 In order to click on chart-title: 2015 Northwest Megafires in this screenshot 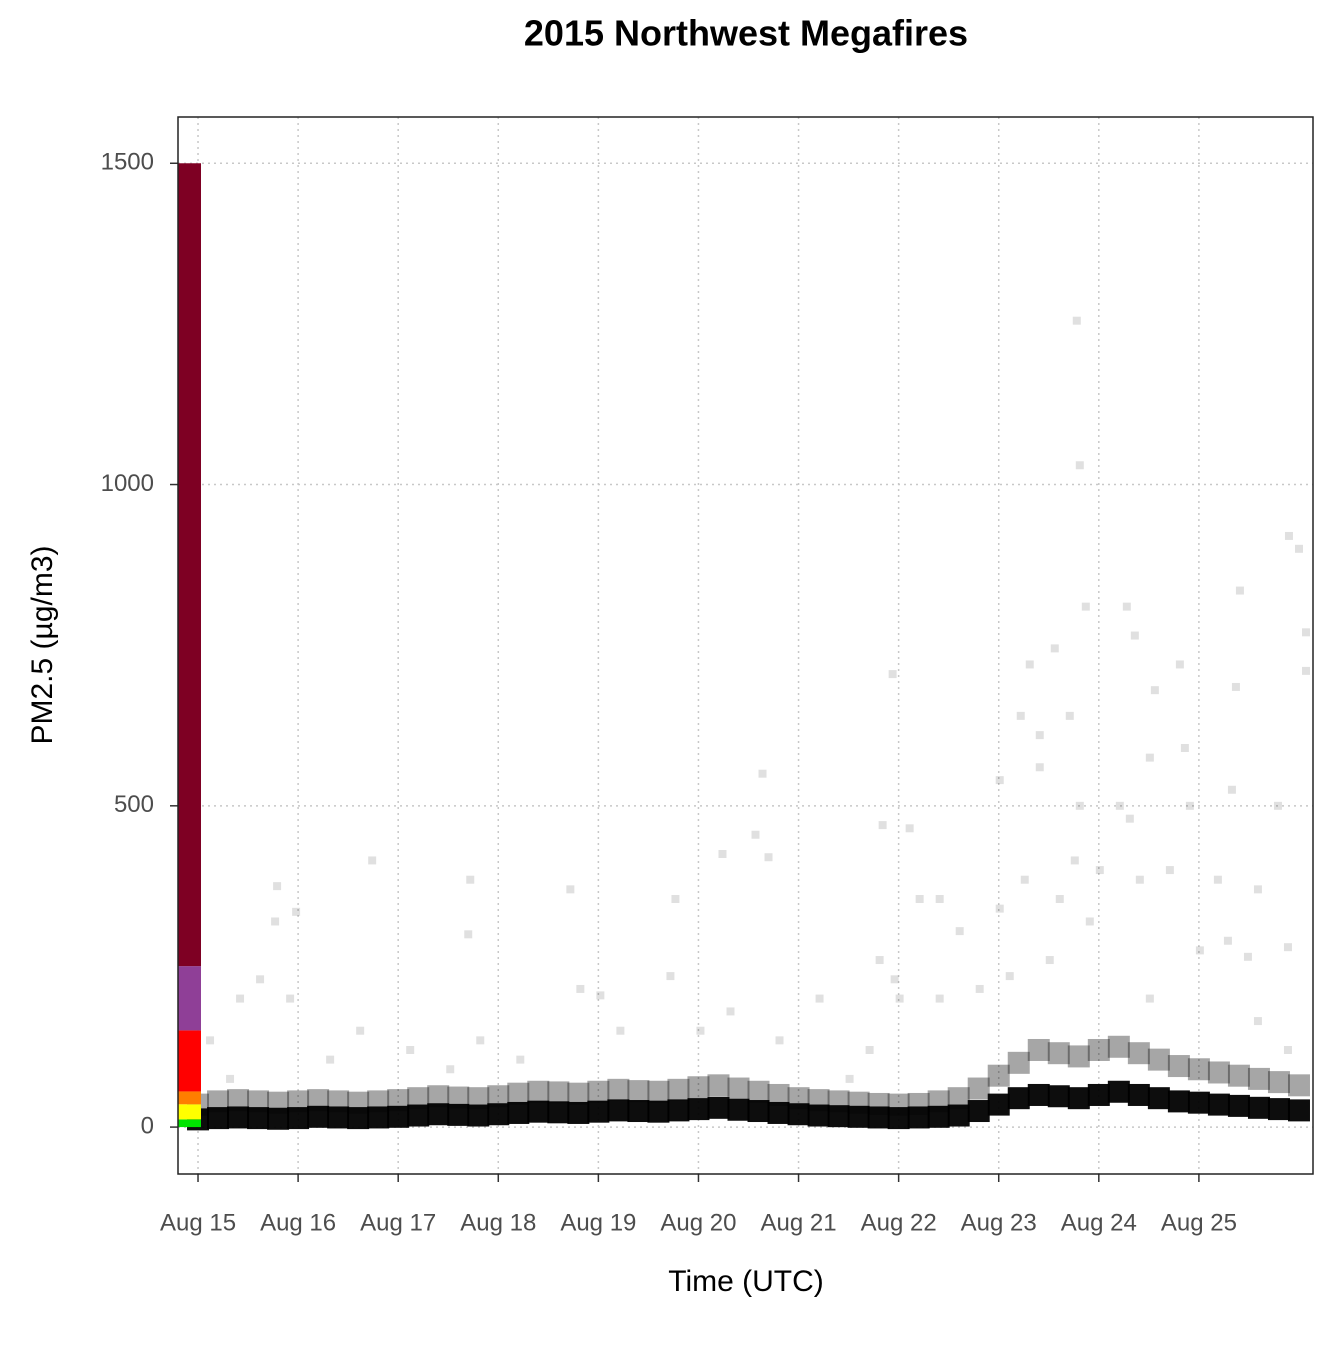, I will do `click(746, 33)`.